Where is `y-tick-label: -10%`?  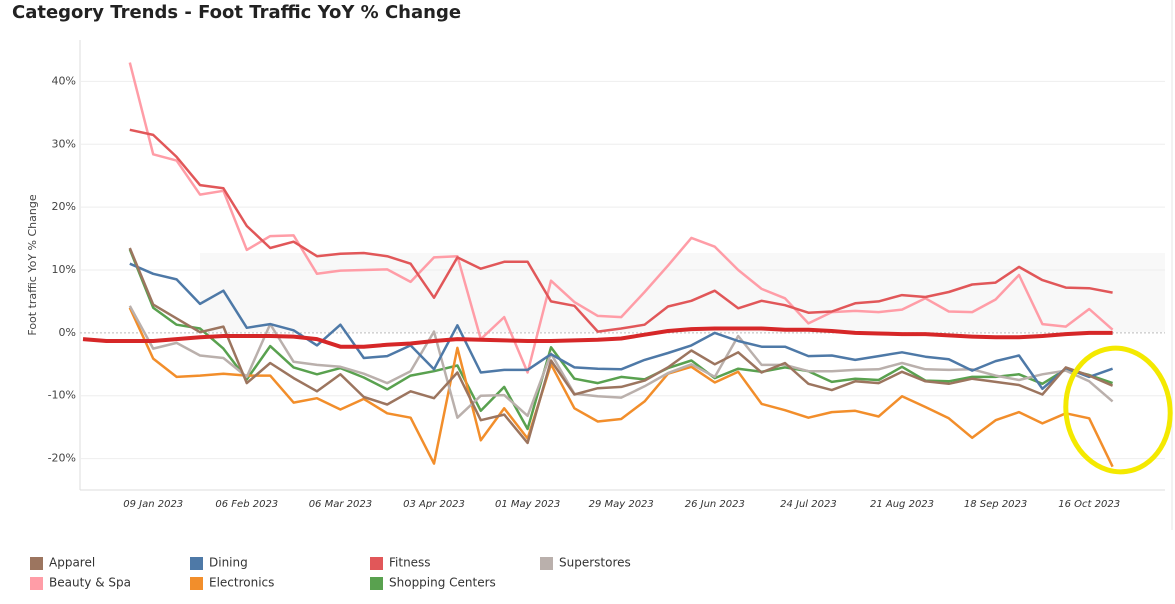
y-tick-label: -10% is located at coordinates (62, 395).